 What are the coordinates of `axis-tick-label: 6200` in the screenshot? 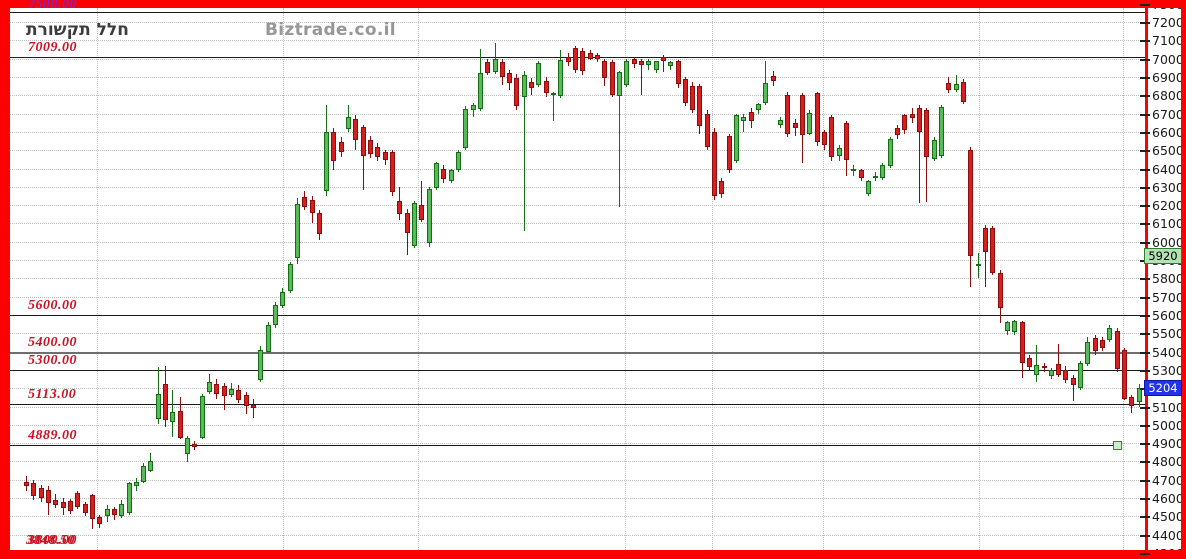 It's located at (1168, 206).